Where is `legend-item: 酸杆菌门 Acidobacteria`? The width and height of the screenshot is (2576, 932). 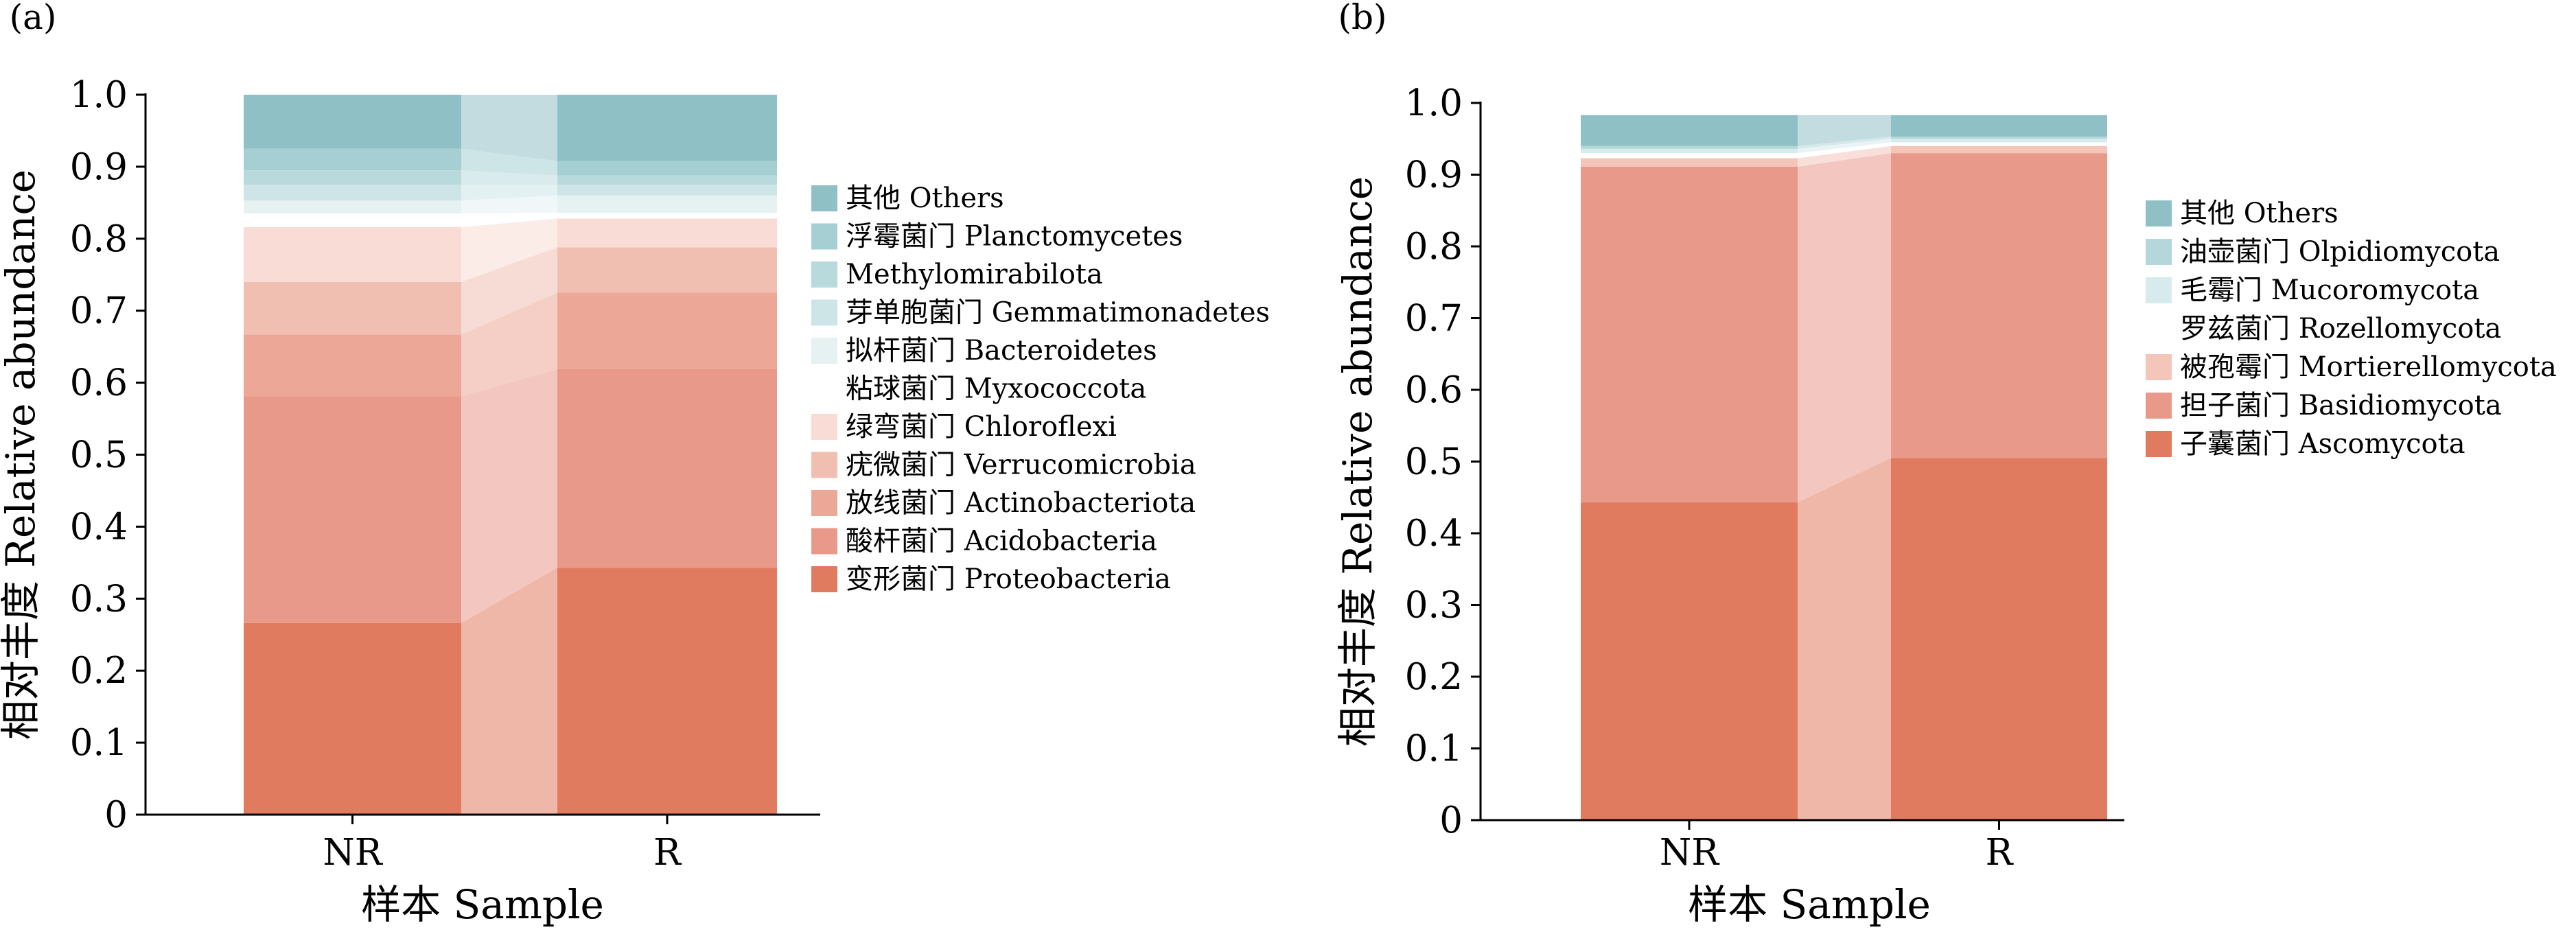
legend-item: 酸杆菌门 Acidobacteria is located at coordinates (984, 541).